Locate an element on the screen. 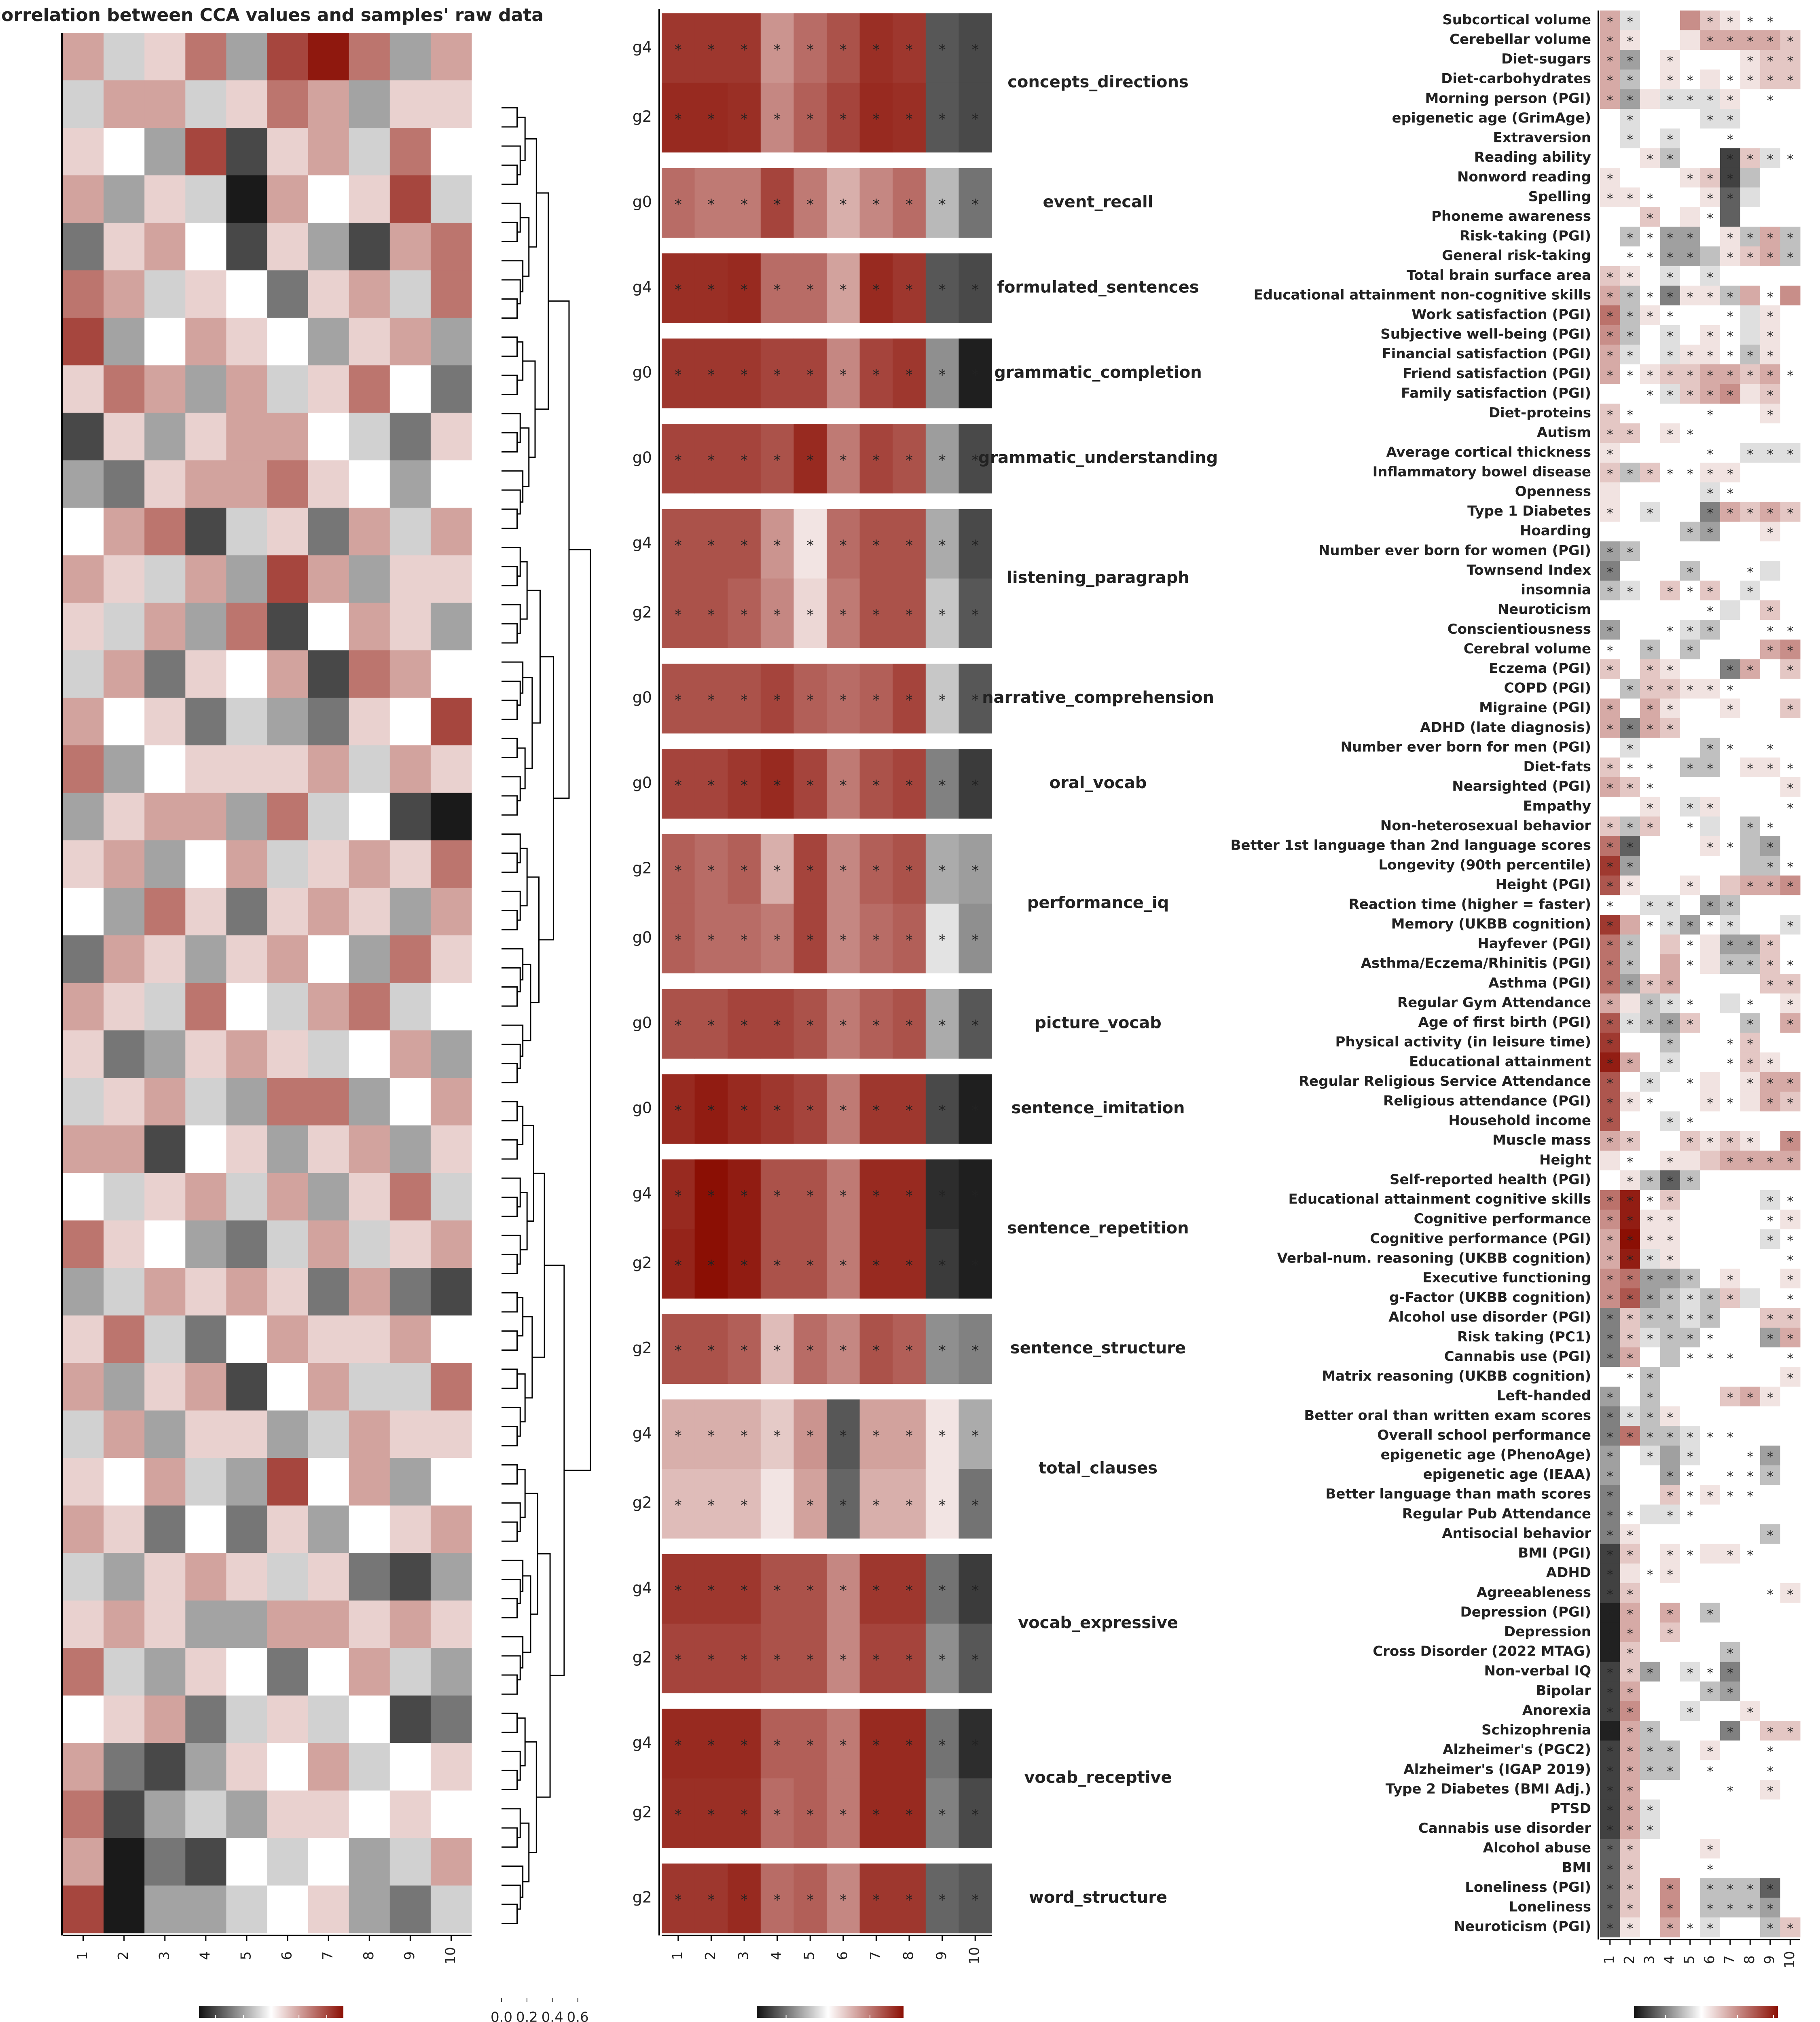 The height and width of the screenshot is (2022, 1820). row-label: ADHD (late diagnosis) is located at coordinates (1505, 727).